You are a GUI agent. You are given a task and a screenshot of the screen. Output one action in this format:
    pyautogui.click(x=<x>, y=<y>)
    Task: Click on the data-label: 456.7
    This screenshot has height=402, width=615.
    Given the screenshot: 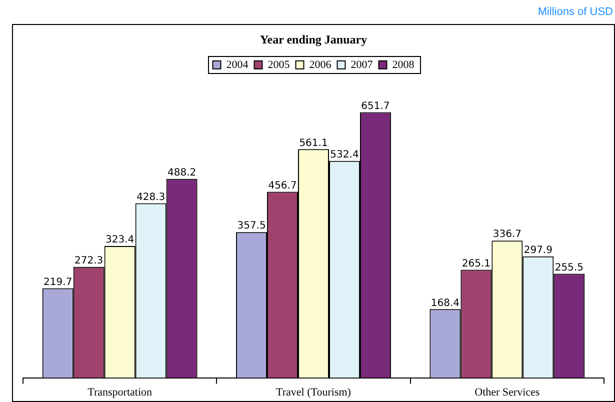 What is the action you would take?
    pyautogui.click(x=282, y=186)
    